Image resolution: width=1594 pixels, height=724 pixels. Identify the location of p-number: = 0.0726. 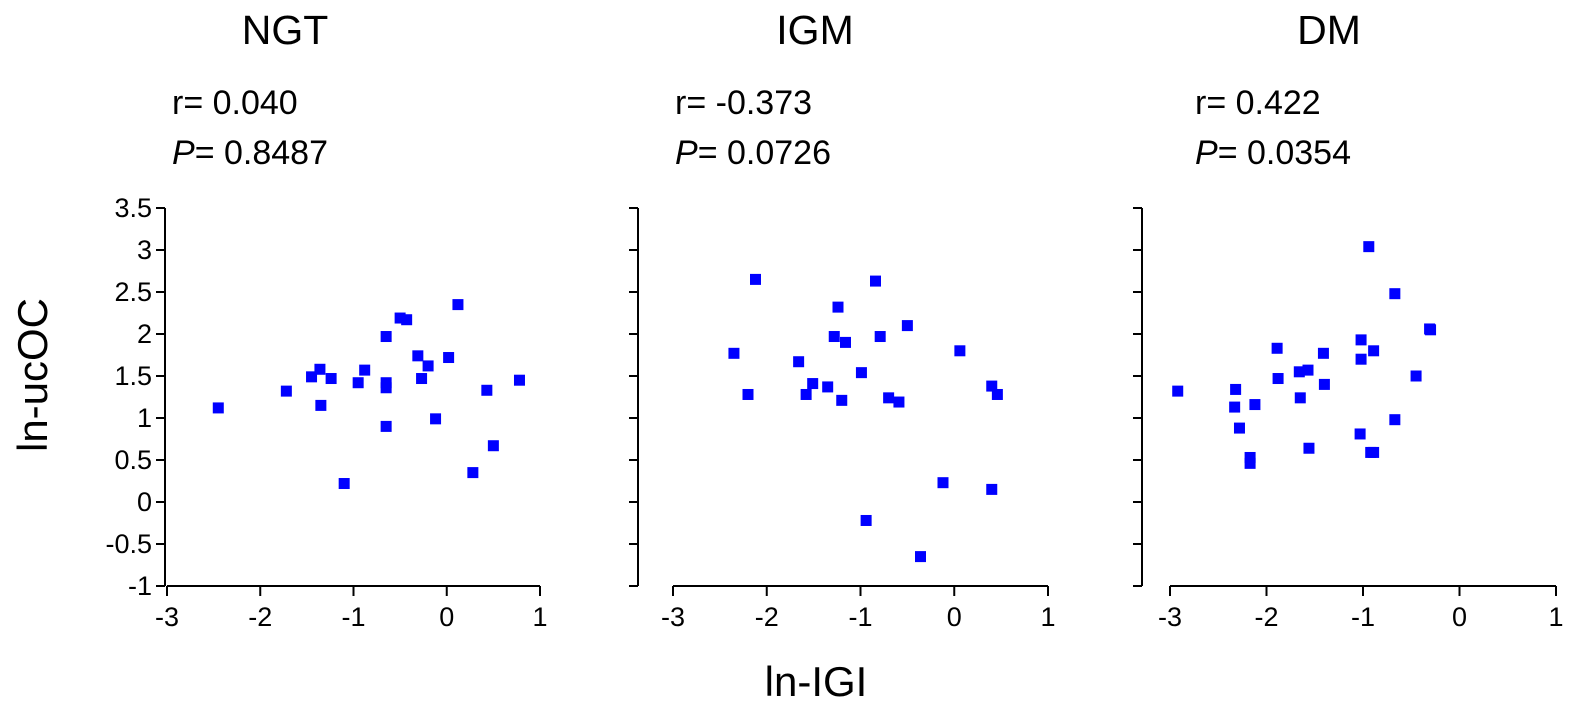
(764, 153).